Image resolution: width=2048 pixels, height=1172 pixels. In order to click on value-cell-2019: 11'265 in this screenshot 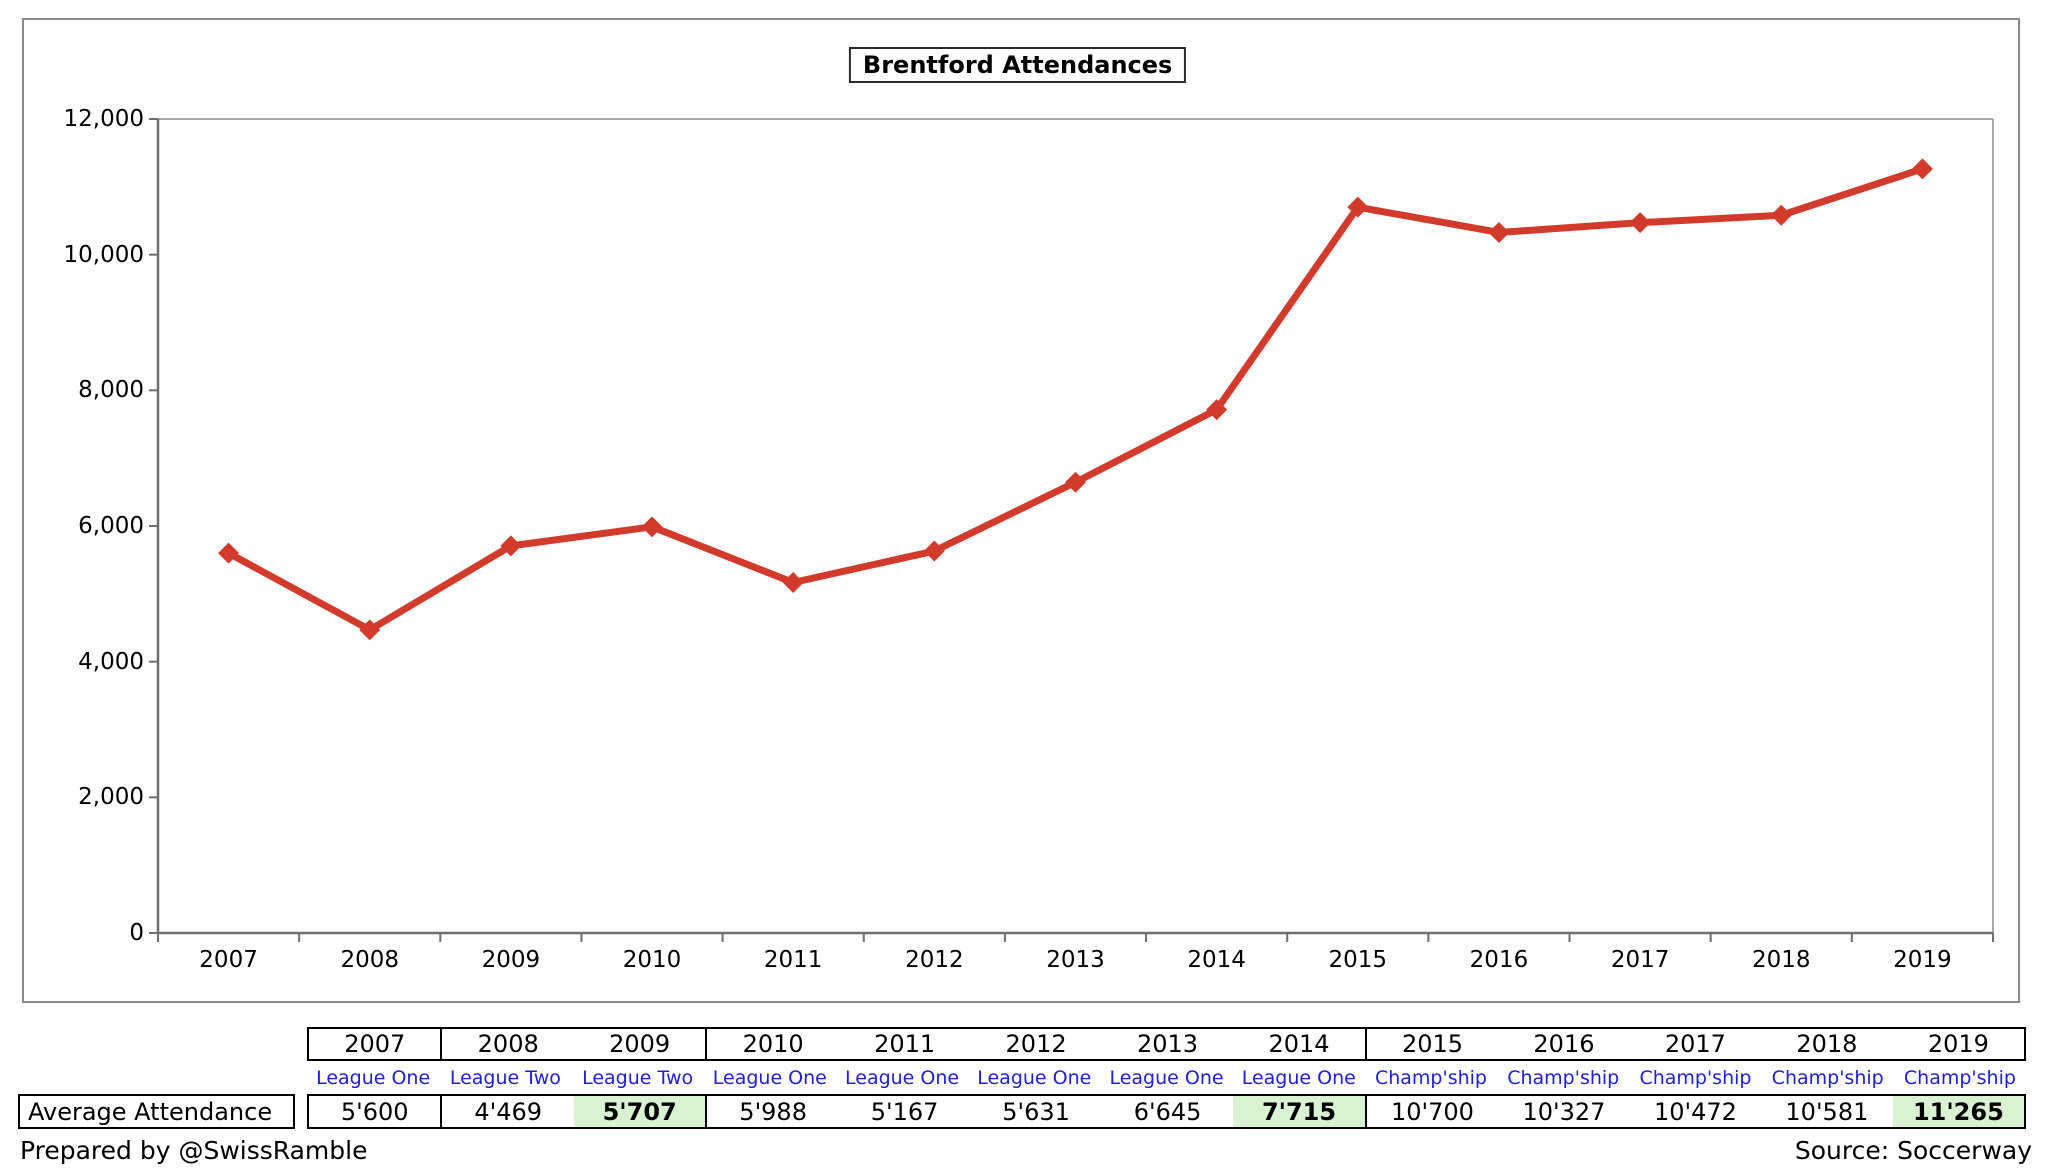, I will do `click(1958, 1111)`.